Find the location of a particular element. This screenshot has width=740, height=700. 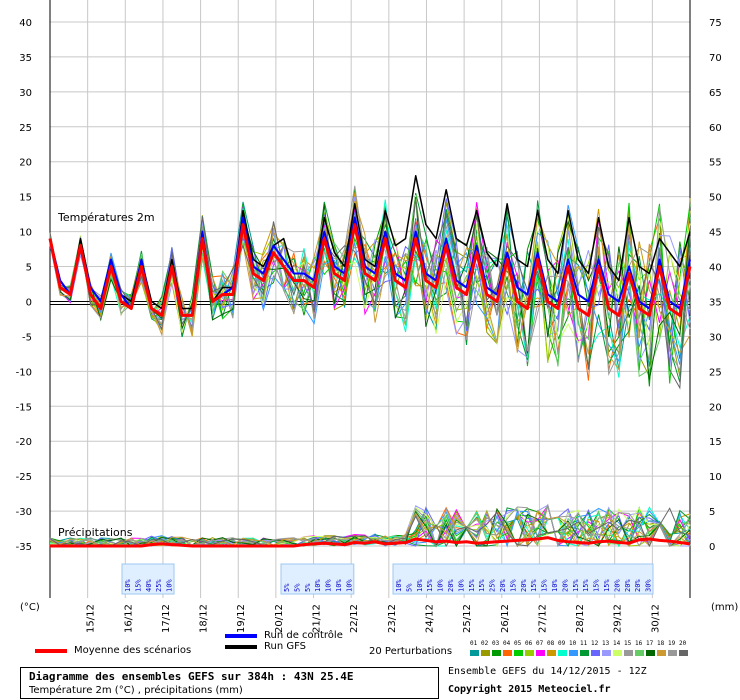

legend-mean-line is located at coordinates (51, 651).